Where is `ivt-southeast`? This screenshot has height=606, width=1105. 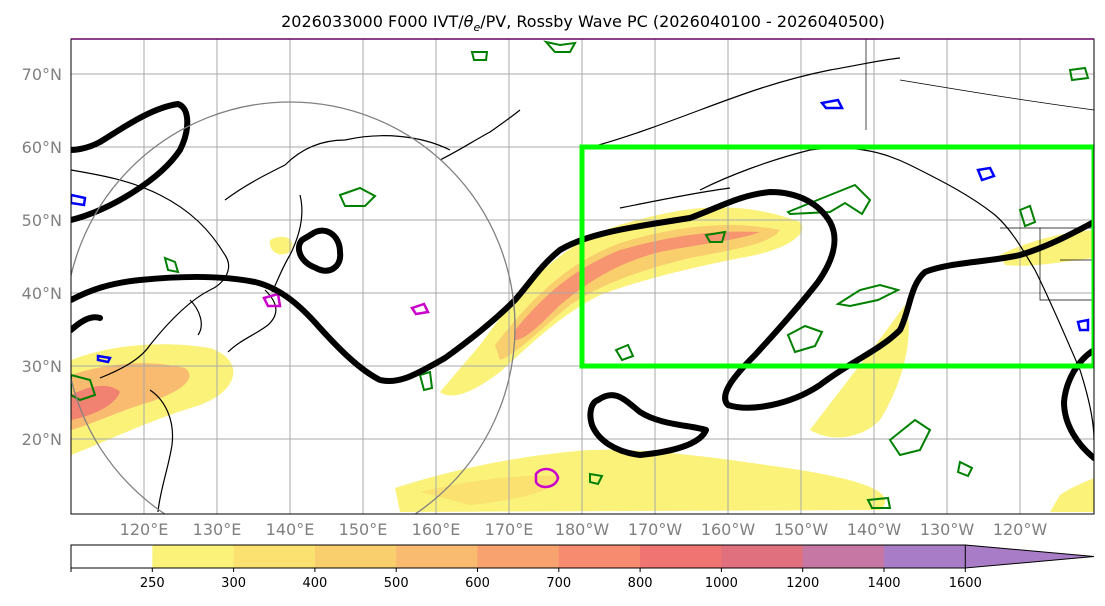
ivt-southeast is located at coordinates (1072, 495).